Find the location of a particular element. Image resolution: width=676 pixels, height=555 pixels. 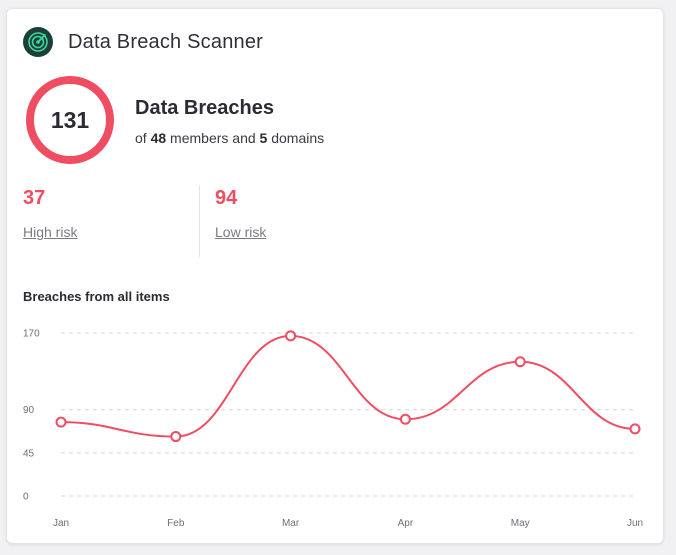

data-point-apr is located at coordinates (405, 419).